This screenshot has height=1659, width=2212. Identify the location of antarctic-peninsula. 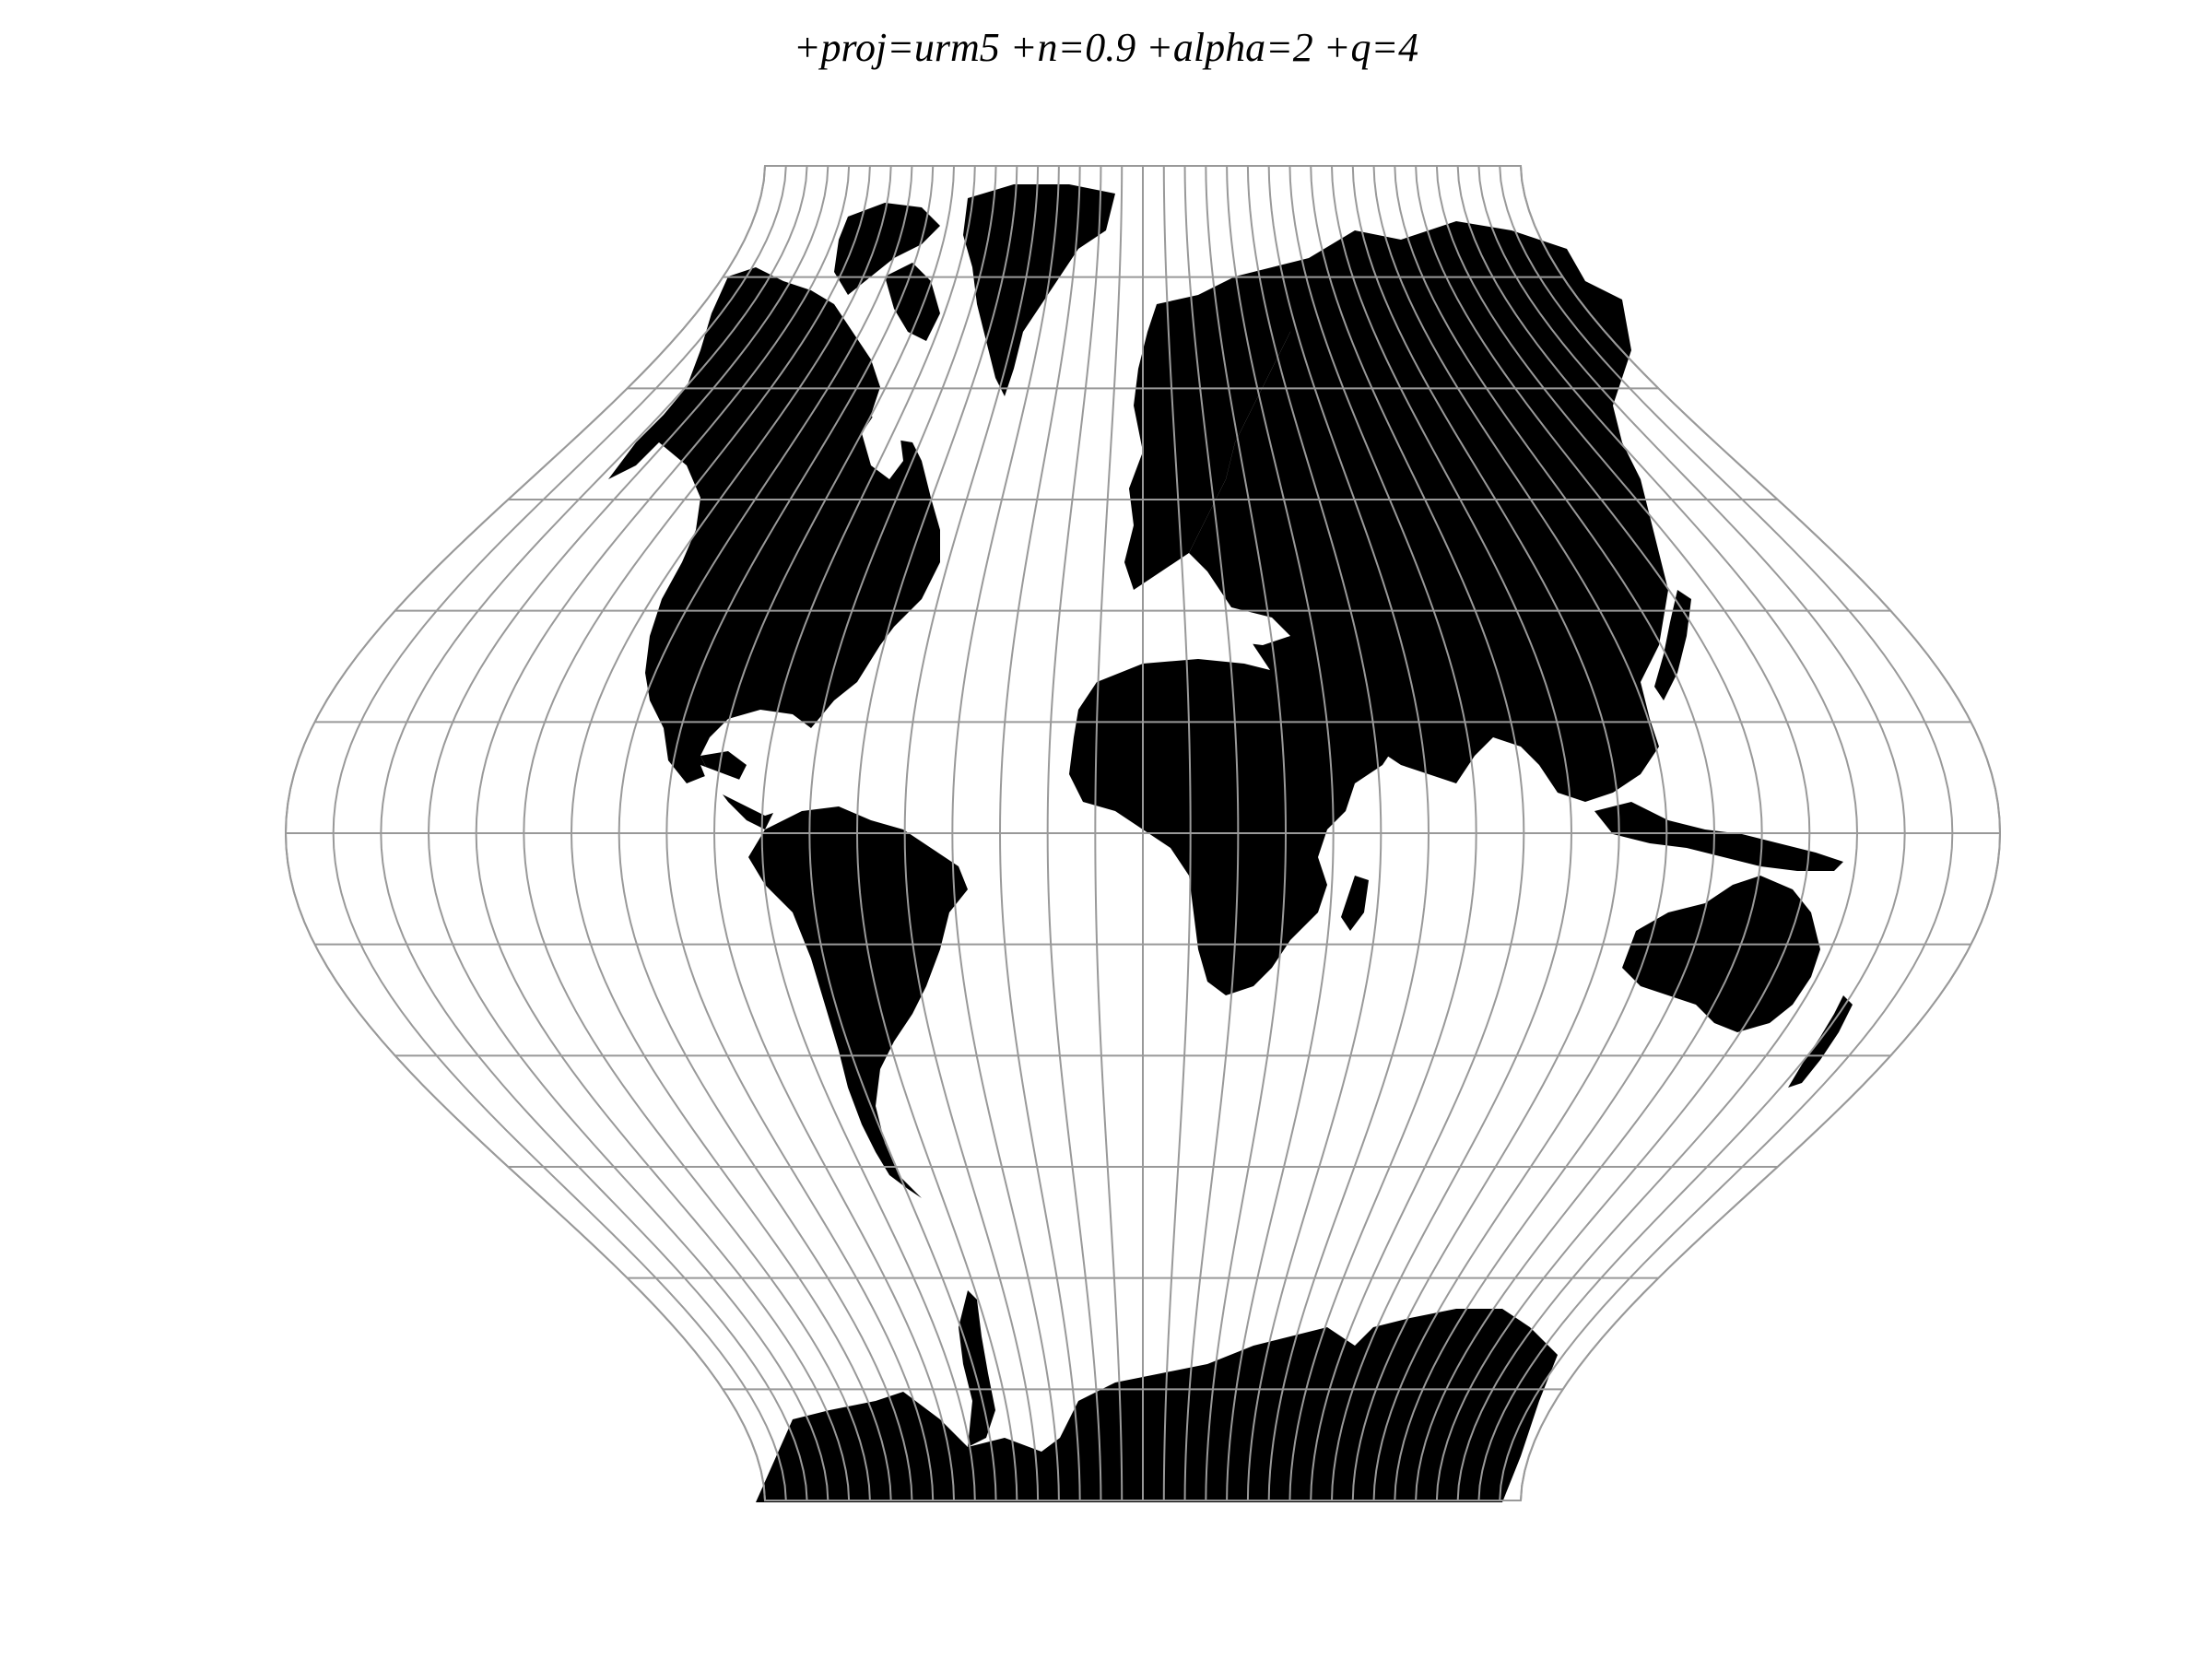
(977, 1368).